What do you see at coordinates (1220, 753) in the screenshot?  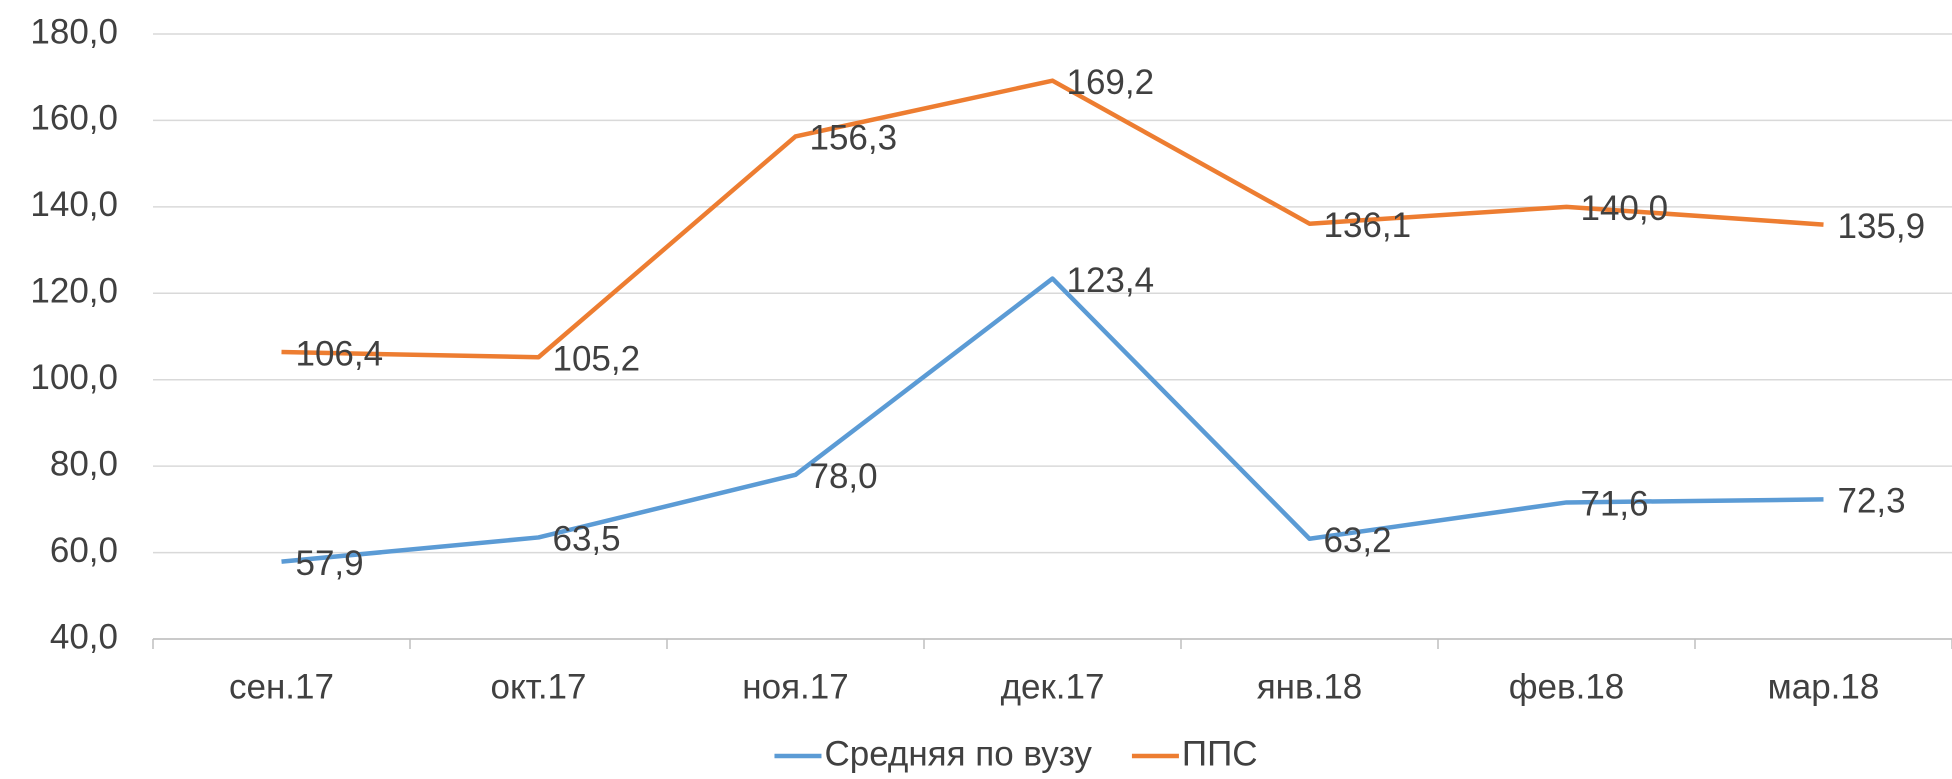 I see `legend-label: ППС` at bounding box center [1220, 753].